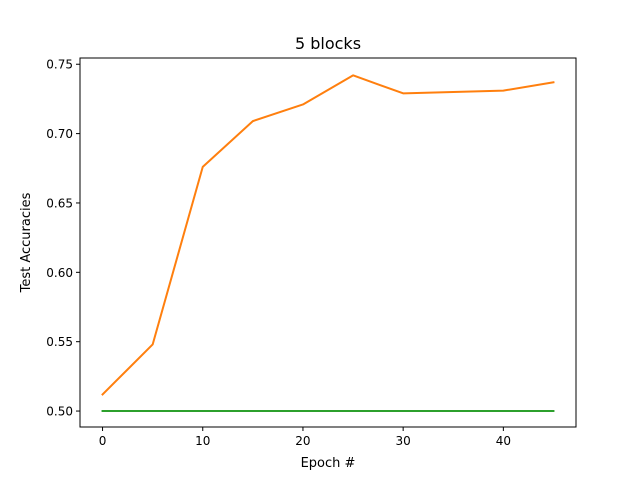  What do you see at coordinates (503, 441) in the screenshot?
I see `x-tick-label: 40` at bounding box center [503, 441].